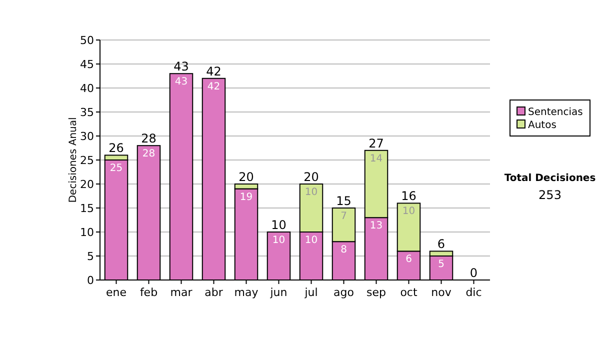 The height and width of the screenshot is (340, 600). I want to click on data-label: 28, so click(149, 154).